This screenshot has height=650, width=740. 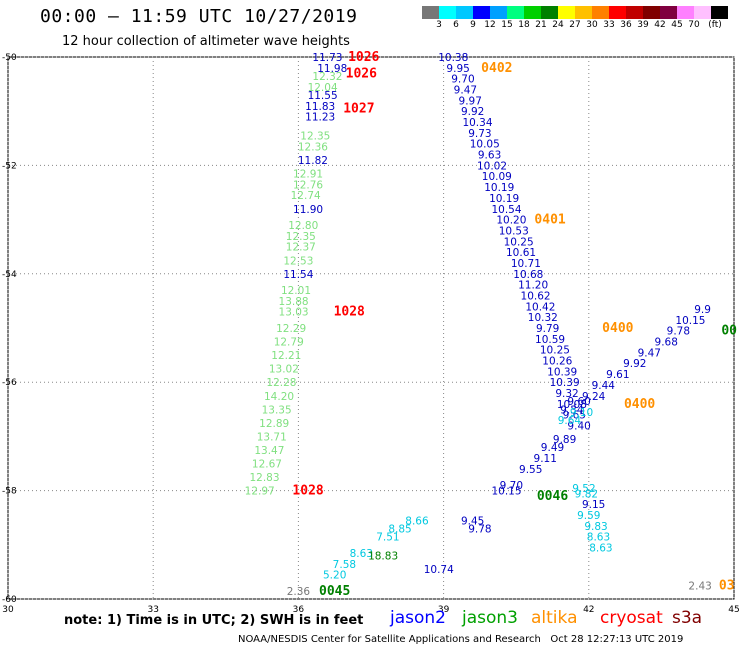 What do you see at coordinates (555, 351) in the screenshot?
I see `wave-height-value: 10.25` at bounding box center [555, 351].